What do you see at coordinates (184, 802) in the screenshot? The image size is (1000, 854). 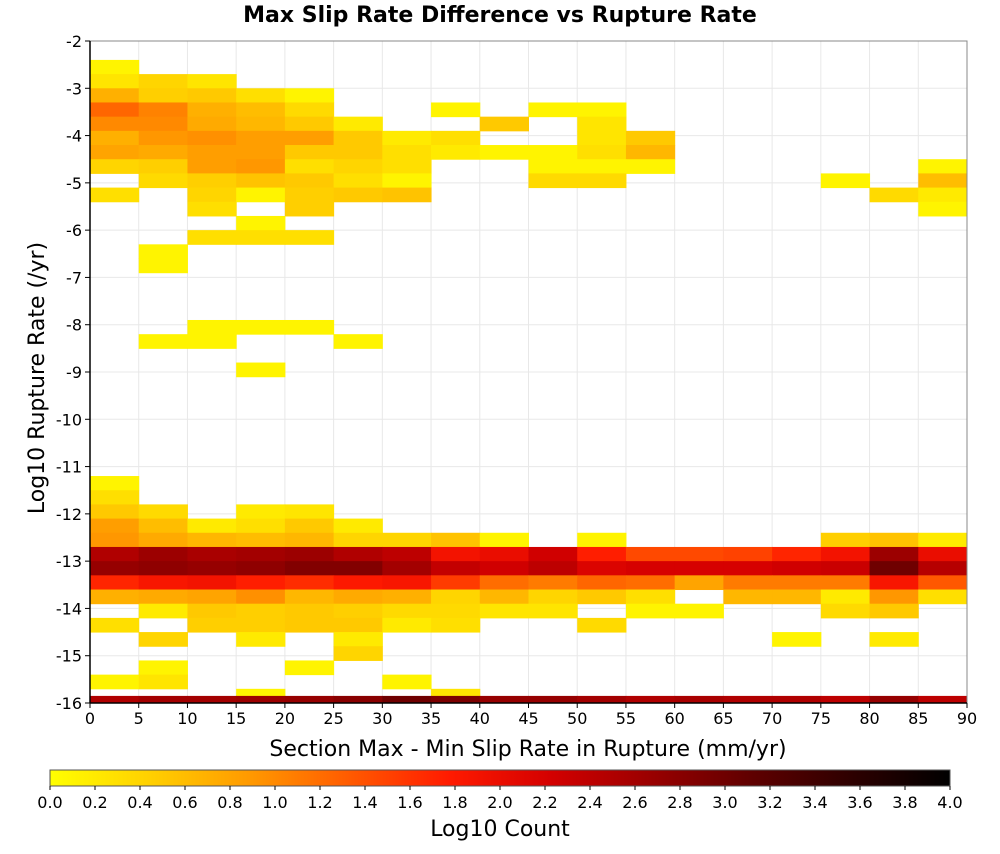 I see `colorbar-tick-label: 0.6` at bounding box center [184, 802].